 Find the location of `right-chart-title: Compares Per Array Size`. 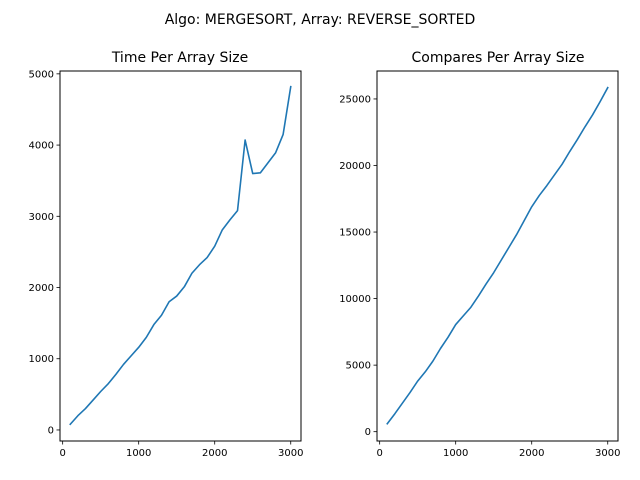

right-chart-title: Compares Per Array Size is located at coordinates (498, 58).